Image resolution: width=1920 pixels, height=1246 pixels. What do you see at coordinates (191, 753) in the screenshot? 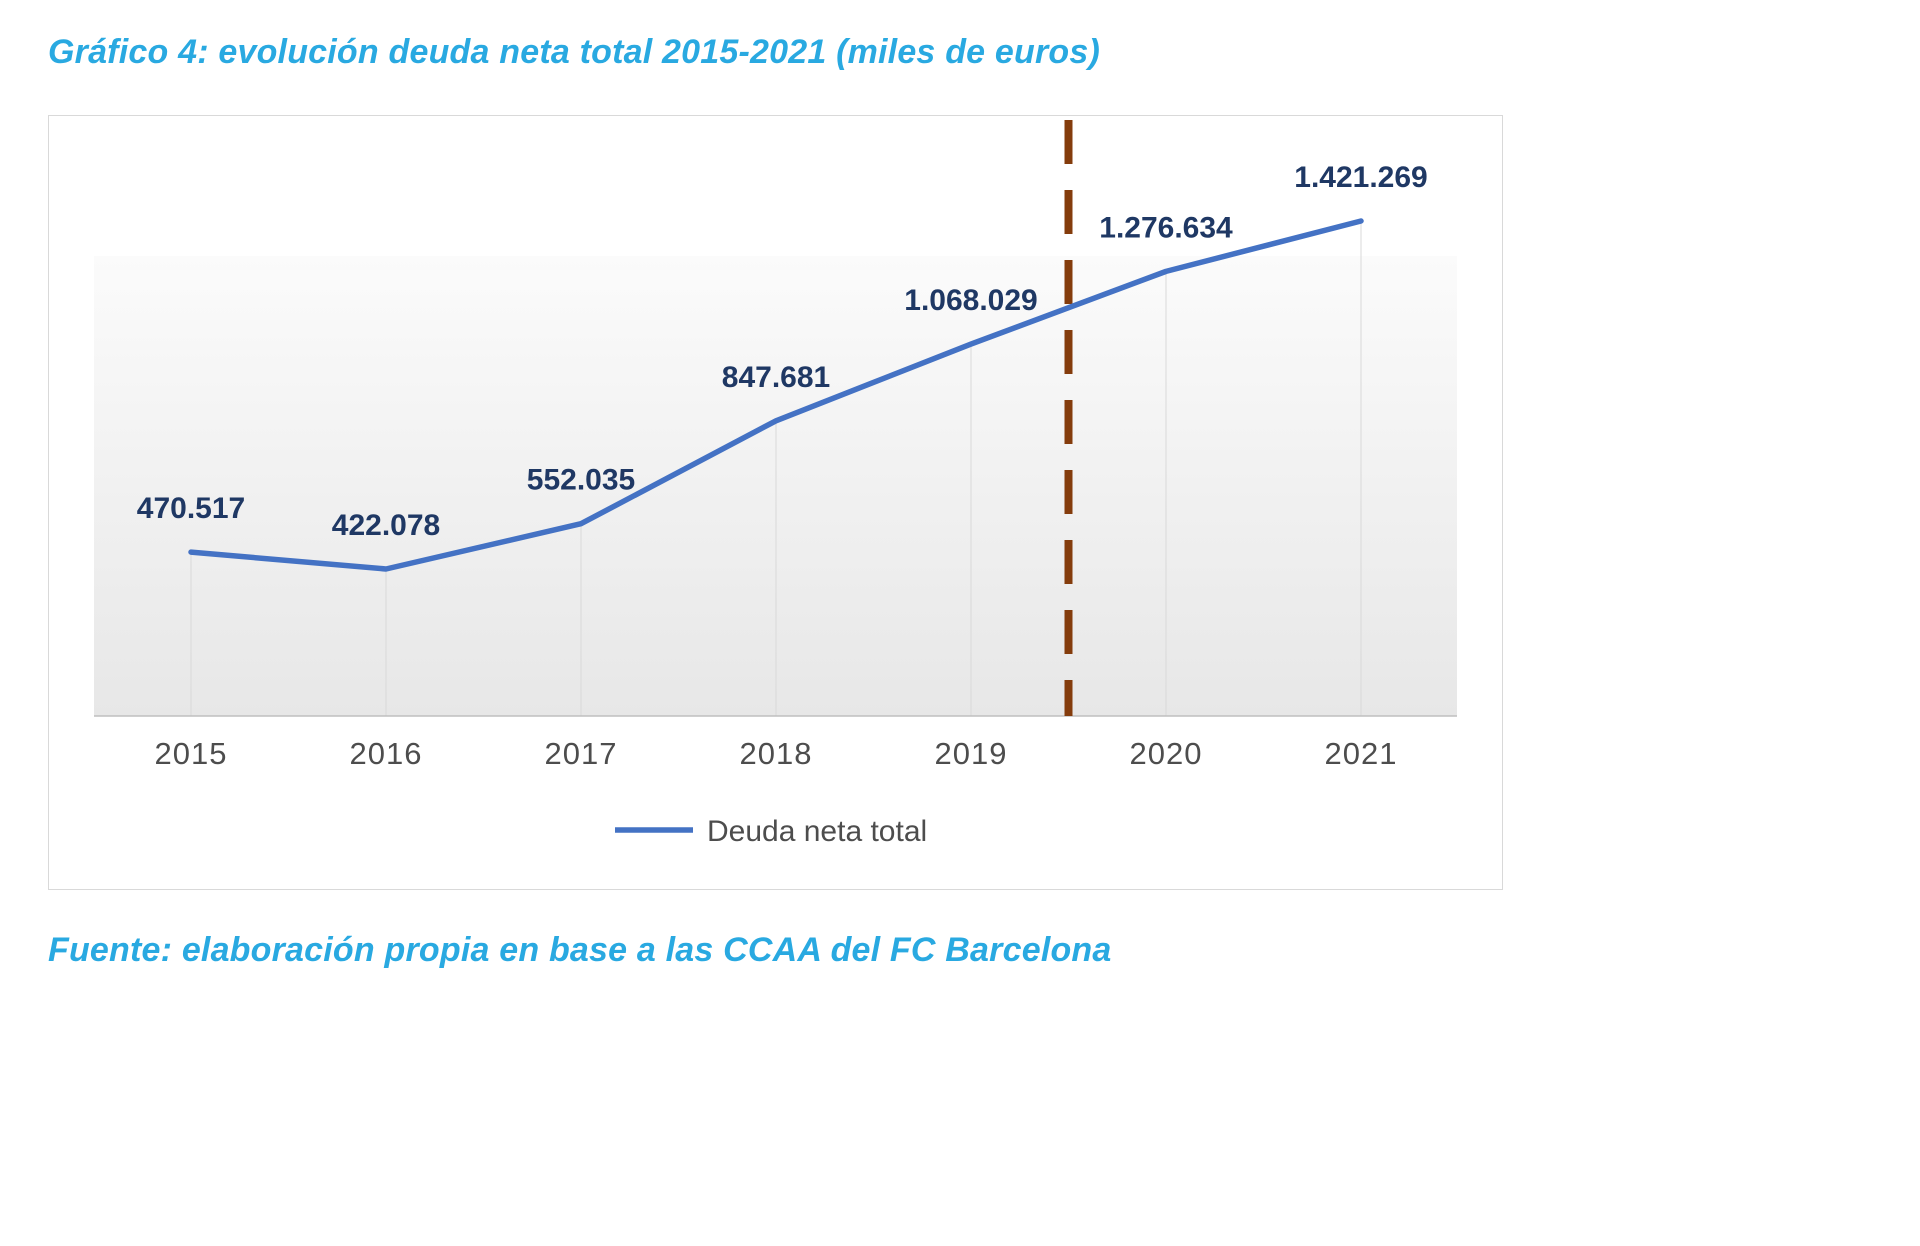
I see `x-axis-label: 2015` at bounding box center [191, 753].